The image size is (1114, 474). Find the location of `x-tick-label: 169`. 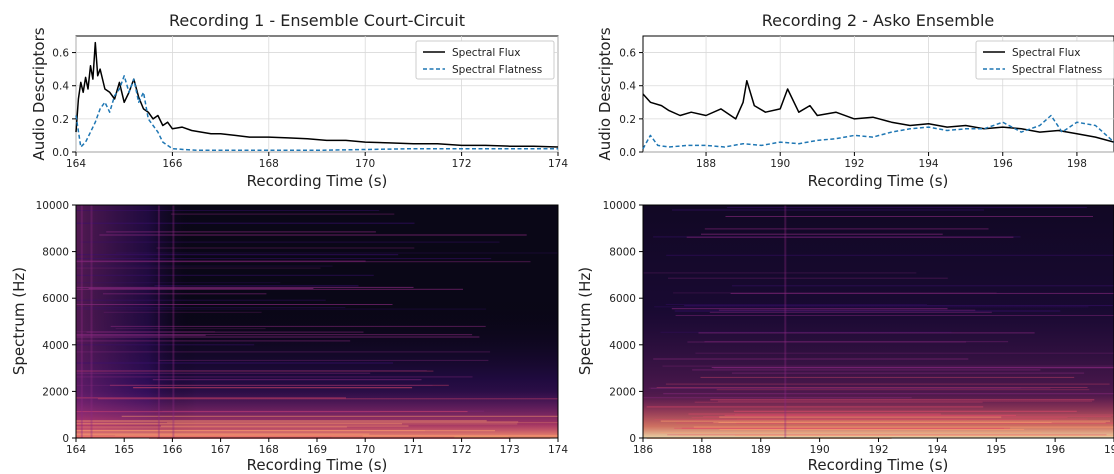

x-tick-label: 169 is located at coordinates (317, 450).